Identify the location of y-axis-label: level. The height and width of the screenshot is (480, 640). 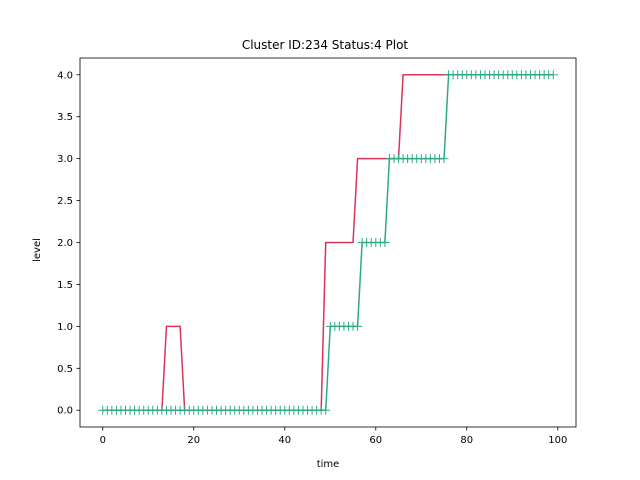
(37, 250).